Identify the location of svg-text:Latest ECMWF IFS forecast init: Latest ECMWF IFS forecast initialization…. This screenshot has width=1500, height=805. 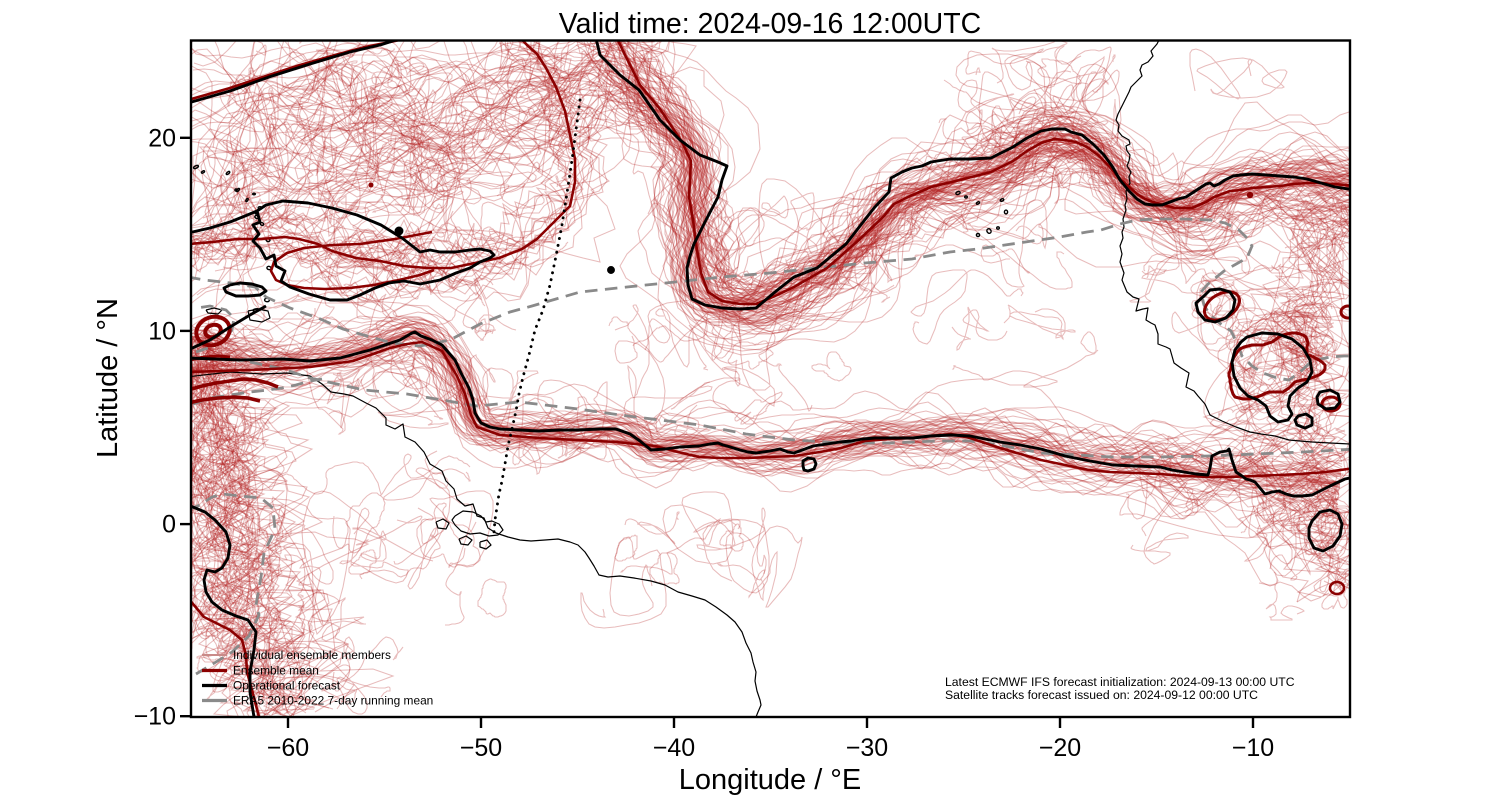
(1120, 682).